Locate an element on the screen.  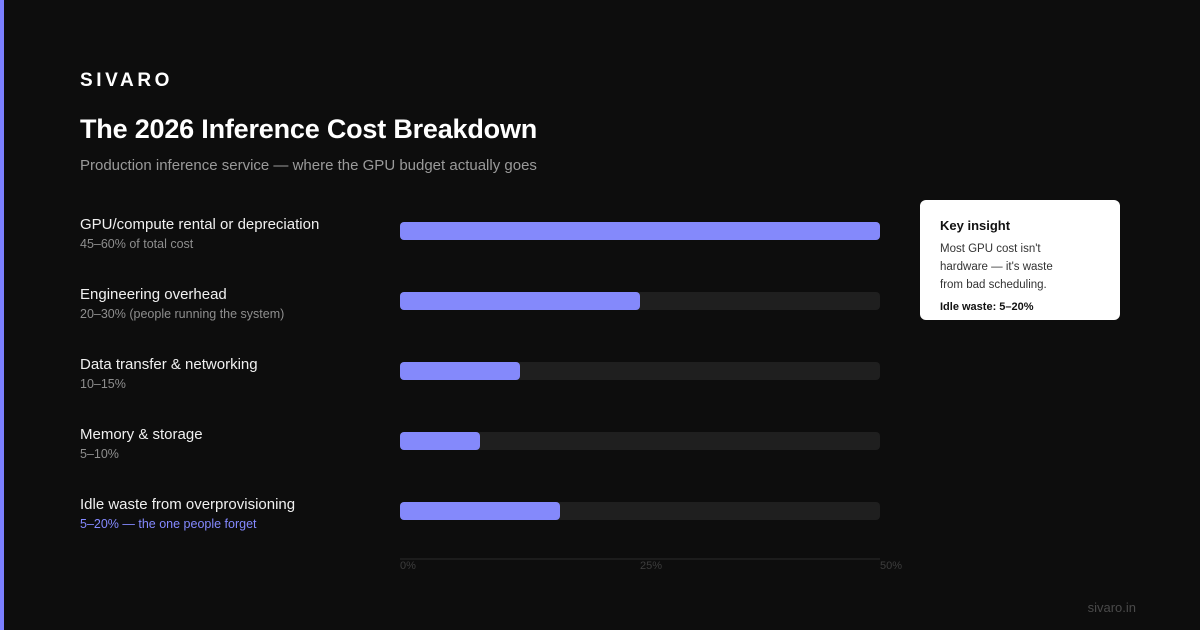
bar-idle-waste is located at coordinates (480, 511).